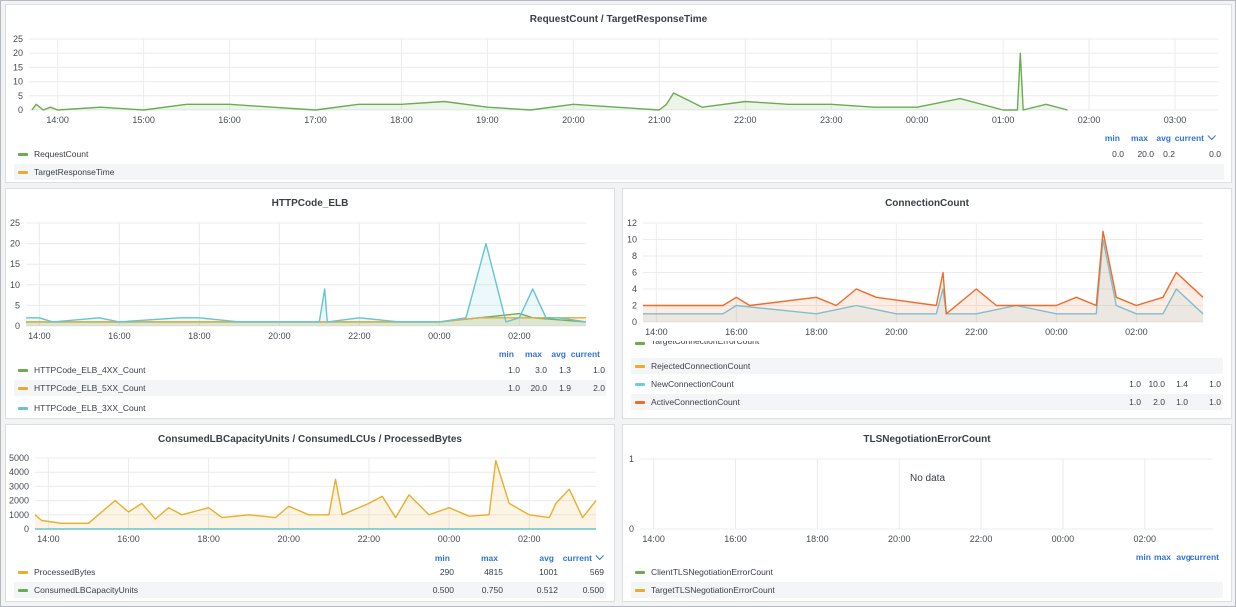 This screenshot has width=1236, height=607. What do you see at coordinates (310, 370) in the screenshot?
I see `legend-item-4xx: HTTPCode_ELB_4XX_Count 1.0 3.0 1.3 1.0` at bounding box center [310, 370].